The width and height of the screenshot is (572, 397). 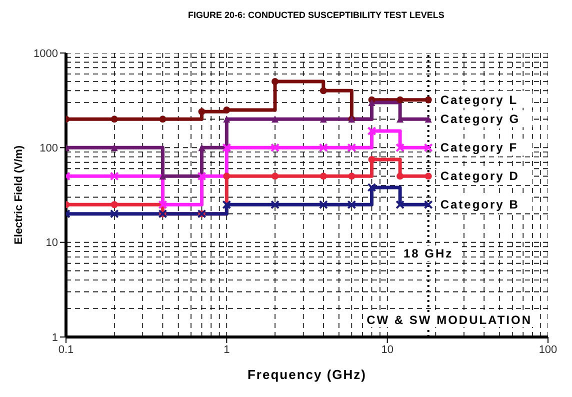 What do you see at coordinates (479, 147) in the screenshot?
I see `series-label: Category F` at bounding box center [479, 147].